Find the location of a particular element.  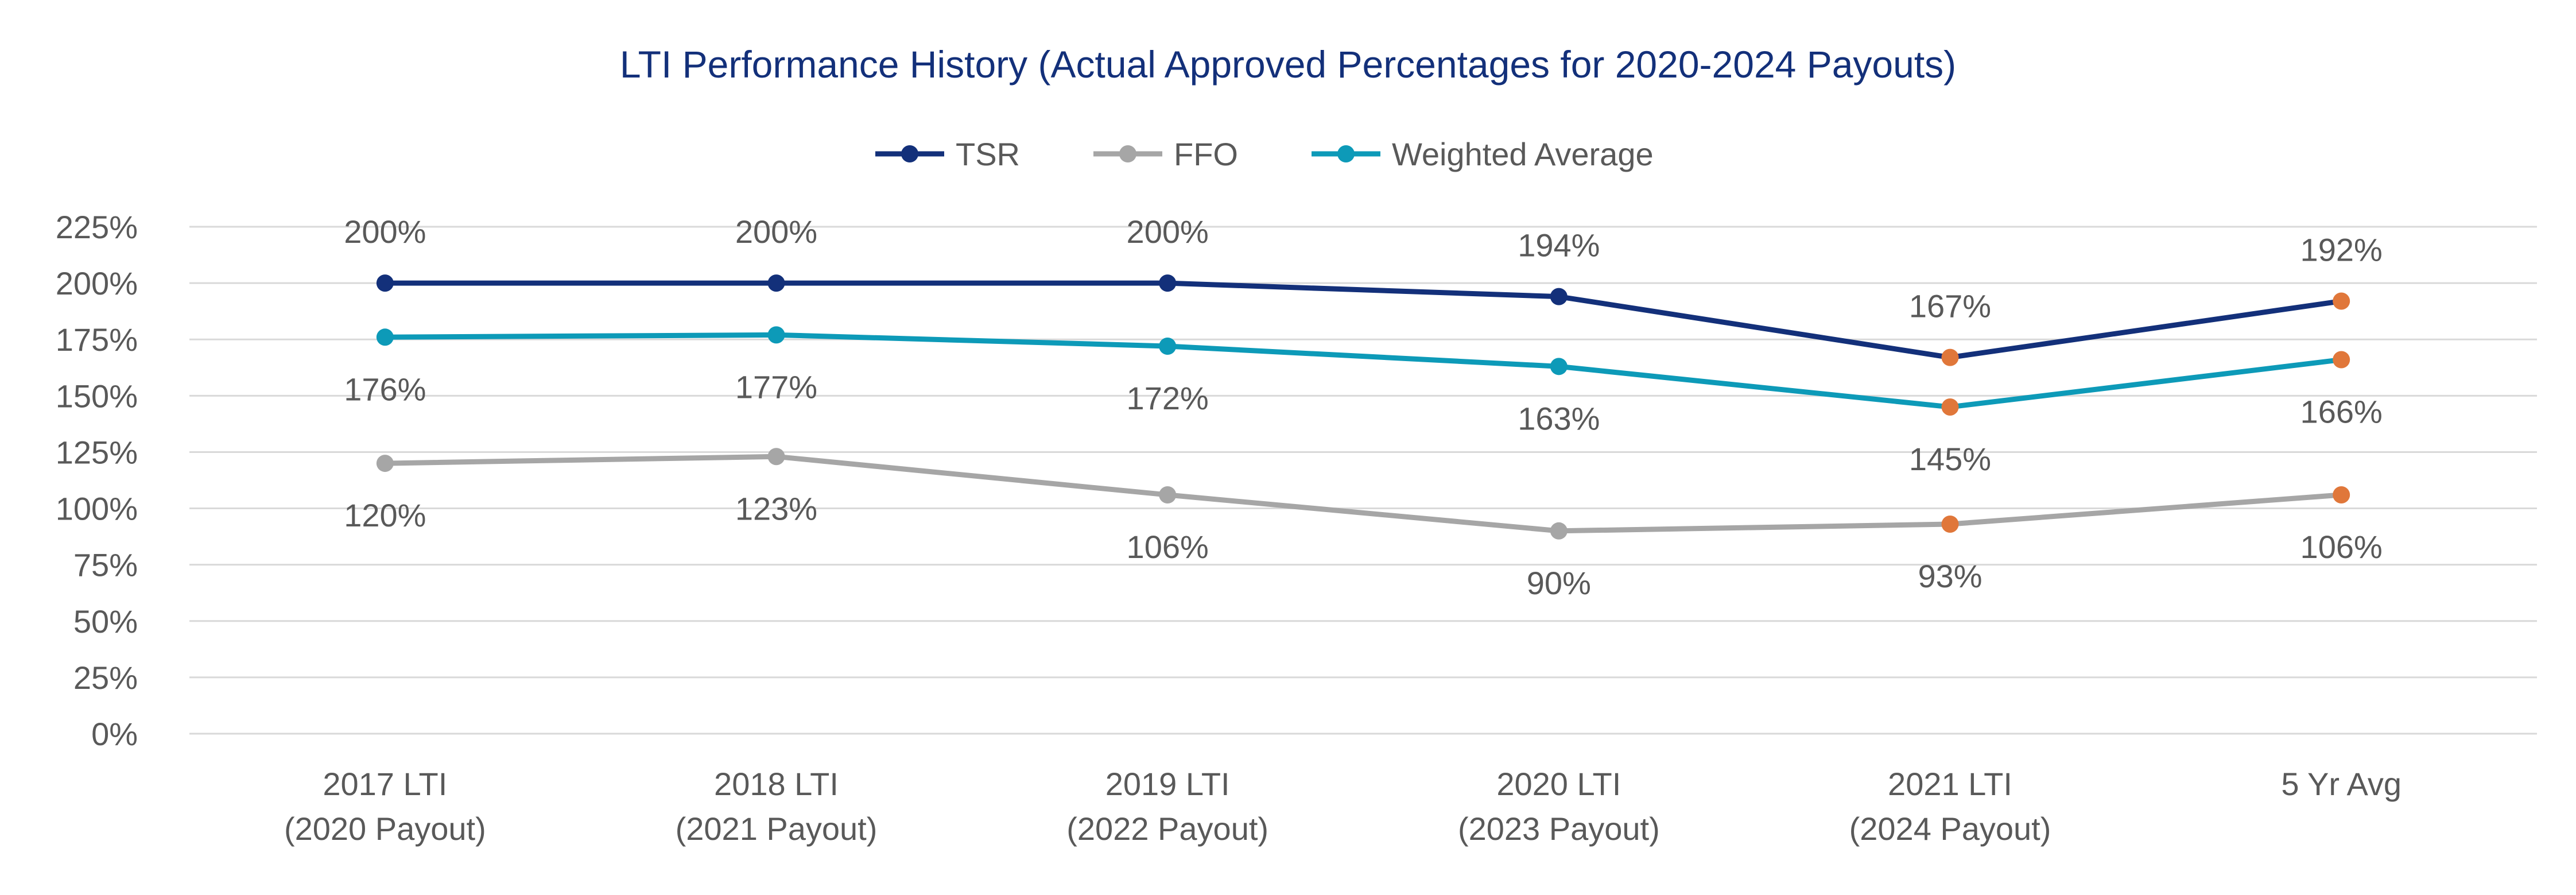

legend-label: TSR is located at coordinates (988, 154).